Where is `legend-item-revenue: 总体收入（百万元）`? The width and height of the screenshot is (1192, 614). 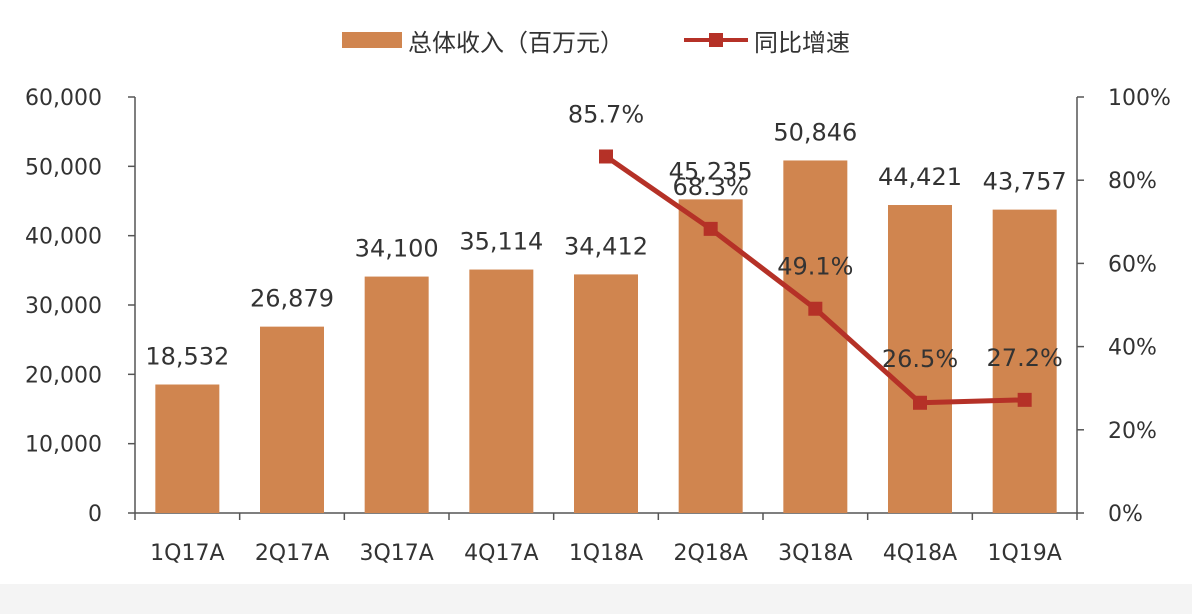
legend-item-revenue: 总体收入（百万元） is located at coordinates (483, 40).